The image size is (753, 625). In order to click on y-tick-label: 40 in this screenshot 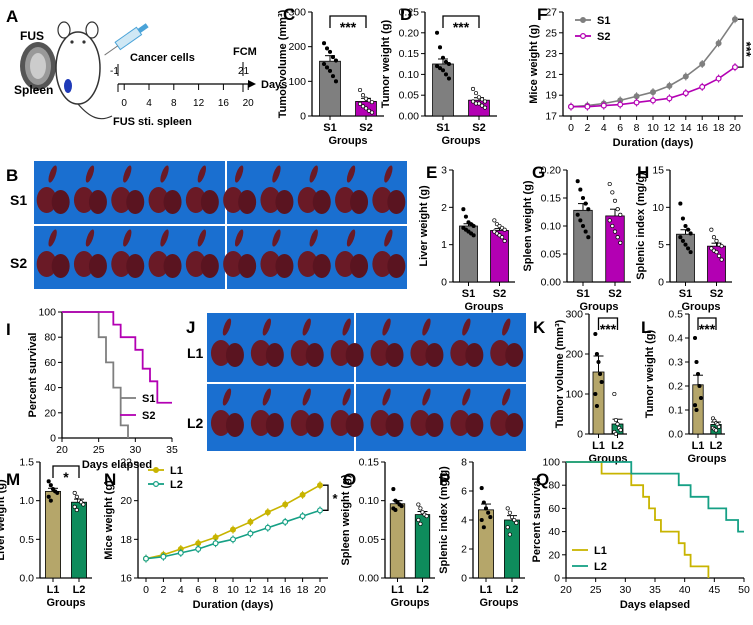, I will do `click(554, 532)`.